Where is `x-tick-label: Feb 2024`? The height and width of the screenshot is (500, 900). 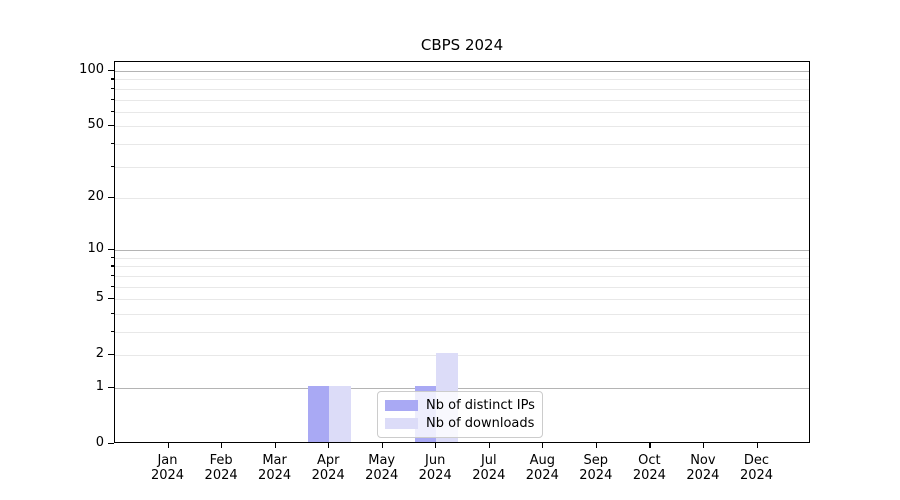 x-tick-label: Feb 2024 is located at coordinates (221, 468).